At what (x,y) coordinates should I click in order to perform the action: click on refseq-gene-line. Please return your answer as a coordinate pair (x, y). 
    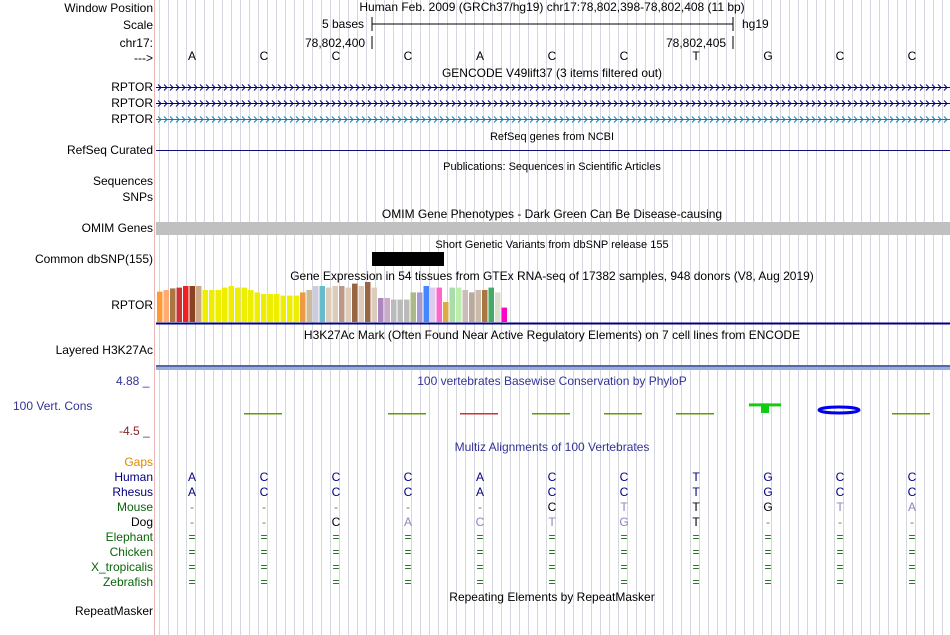
    Looking at the image, I should click on (553, 150).